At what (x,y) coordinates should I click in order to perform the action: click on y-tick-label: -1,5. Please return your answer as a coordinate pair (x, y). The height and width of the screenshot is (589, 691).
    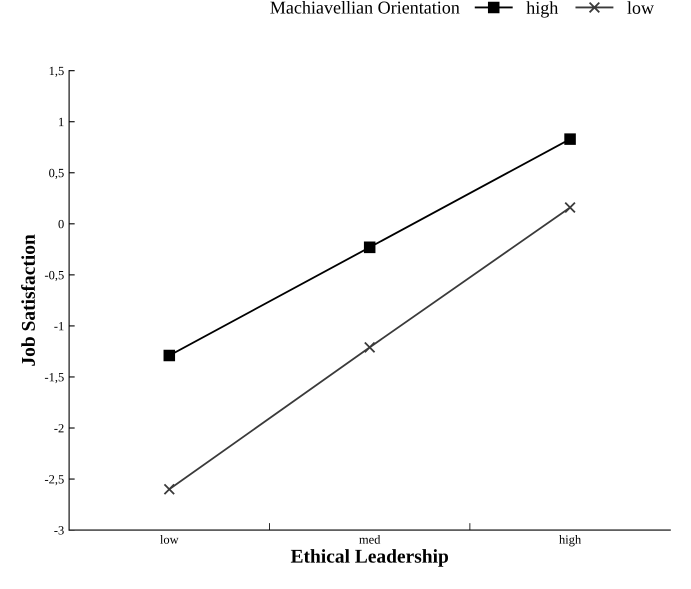
    Looking at the image, I should click on (54, 378).